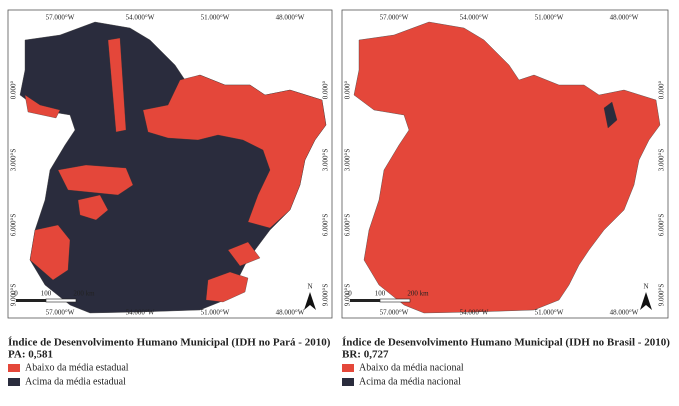 The width and height of the screenshot is (679, 406). I want to click on map-subtitle: PA: 0,581, so click(30, 355).